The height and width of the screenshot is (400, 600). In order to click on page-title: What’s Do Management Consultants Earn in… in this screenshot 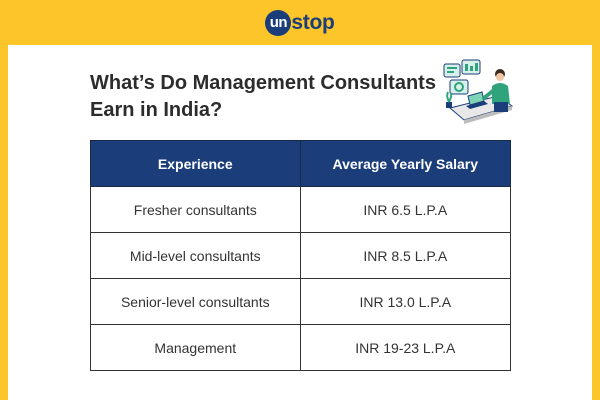, I will do `click(270, 97)`.